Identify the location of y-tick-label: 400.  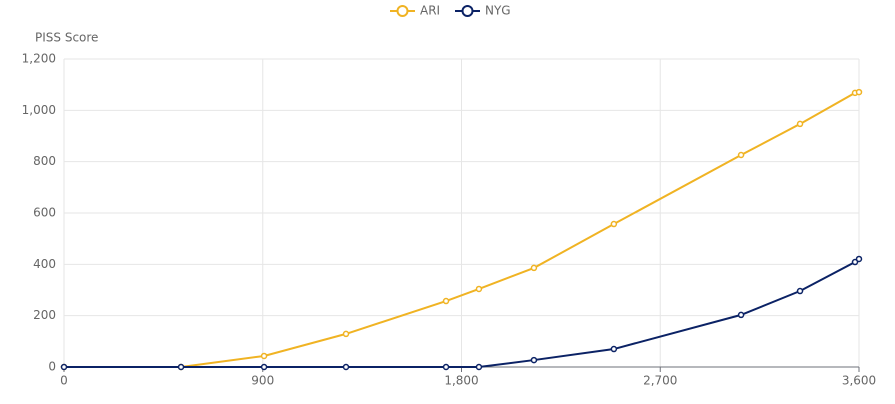
(44, 264).